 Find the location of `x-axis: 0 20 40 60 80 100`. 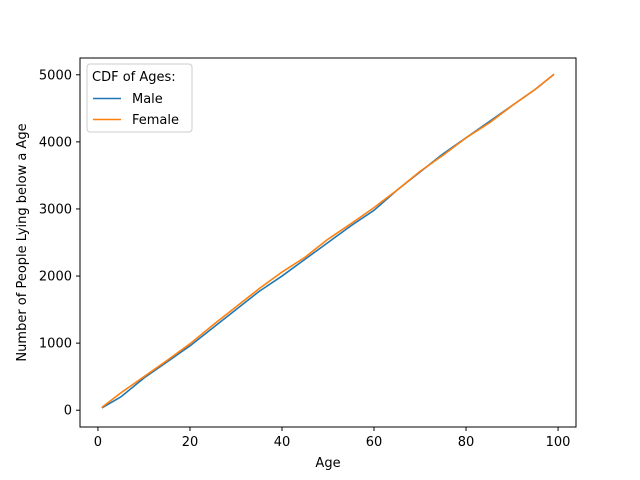

x-axis: 0 20 40 60 80 100 is located at coordinates (332, 438).